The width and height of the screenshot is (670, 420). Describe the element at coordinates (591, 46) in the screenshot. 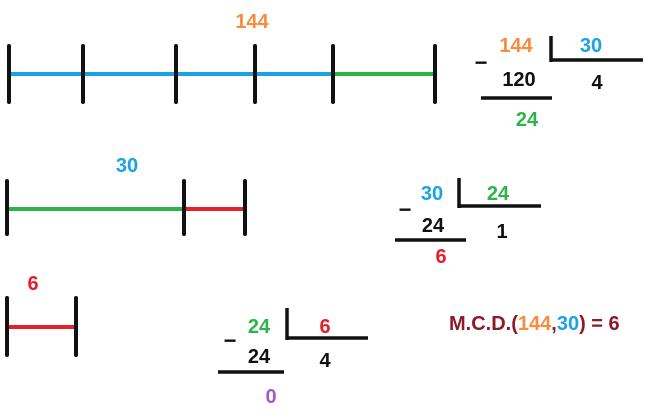

I see `division1-divisor: 30` at that location.